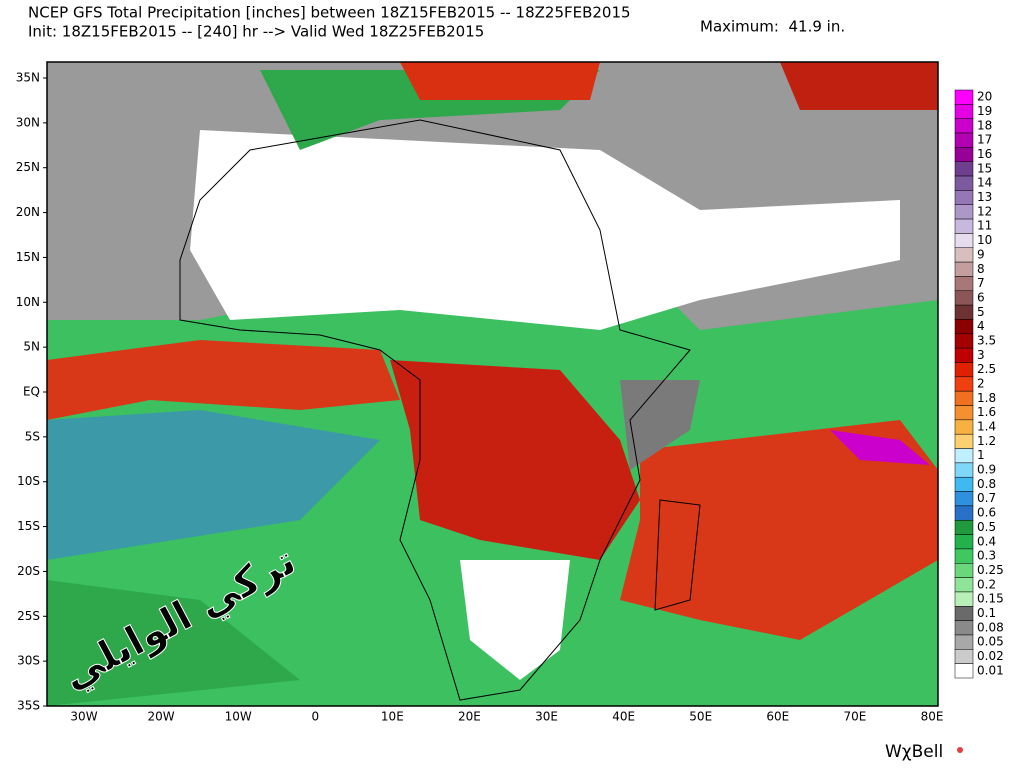  What do you see at coordinates (986, 556) in the screenshot?
I see `legend-label: 0.3` at bounding box center [986, 556].